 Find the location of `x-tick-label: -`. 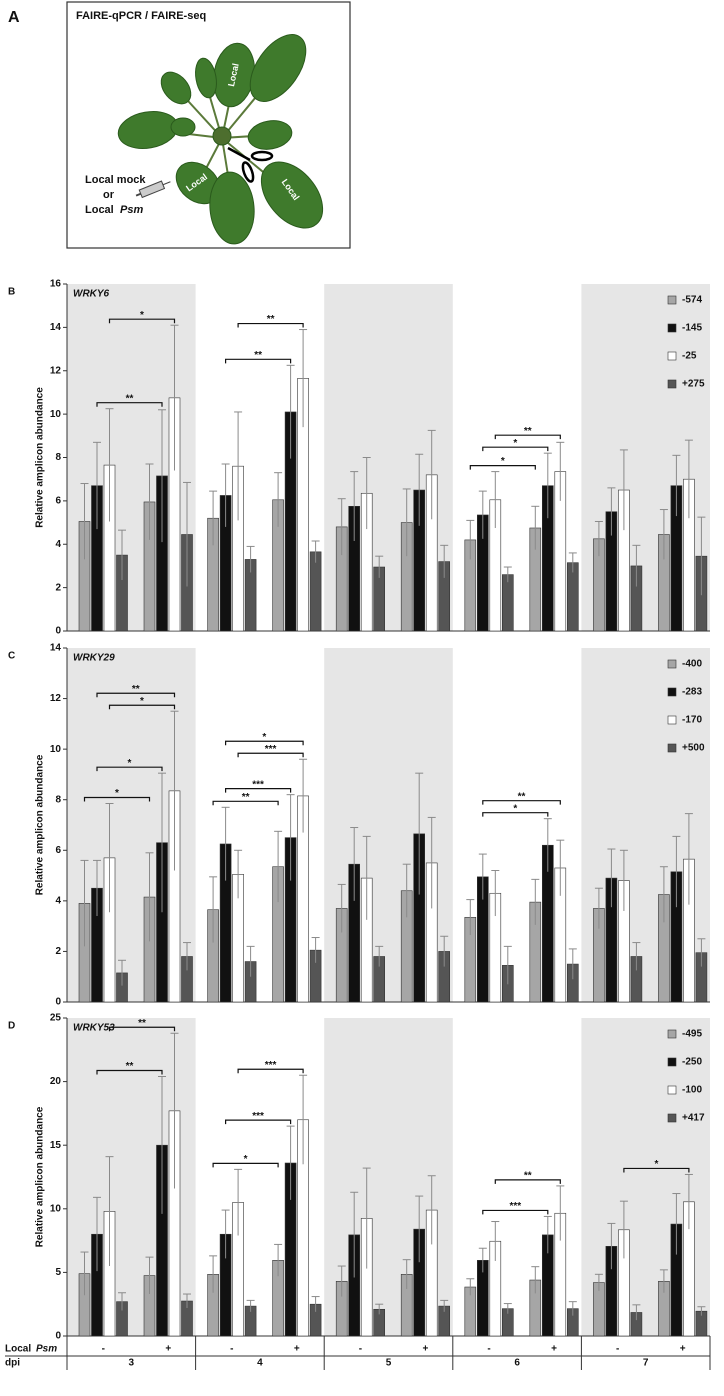

x-tick-label: - is located at coordinates (231, 1349).